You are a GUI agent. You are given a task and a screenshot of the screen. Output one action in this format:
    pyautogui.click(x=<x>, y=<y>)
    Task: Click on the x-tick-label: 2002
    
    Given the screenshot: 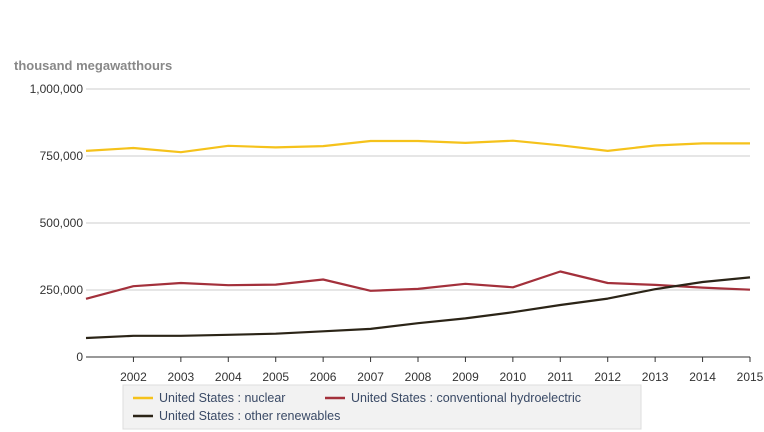 What is the action you would take?
    pyautogui.click(x=133, y=377)
    